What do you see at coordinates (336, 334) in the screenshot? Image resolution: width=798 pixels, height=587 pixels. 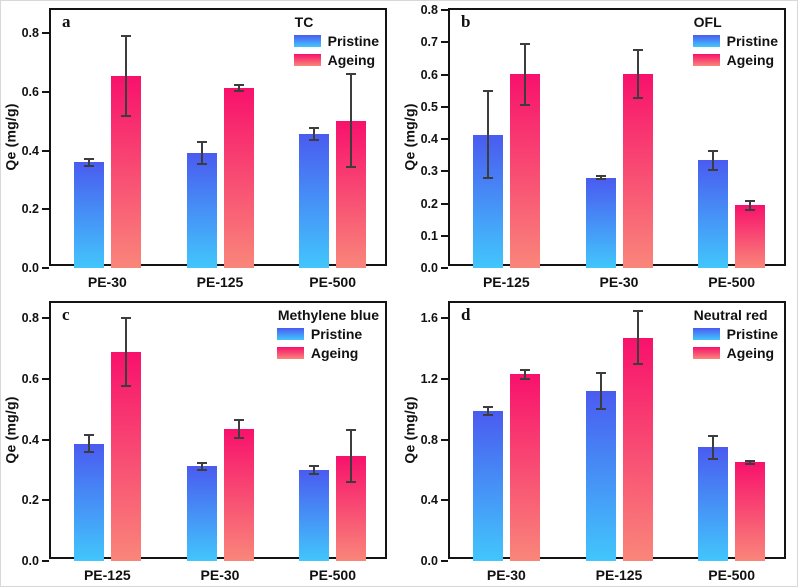 I see `legend-label-pristine: Pristine` at bounding box center [336, 334].